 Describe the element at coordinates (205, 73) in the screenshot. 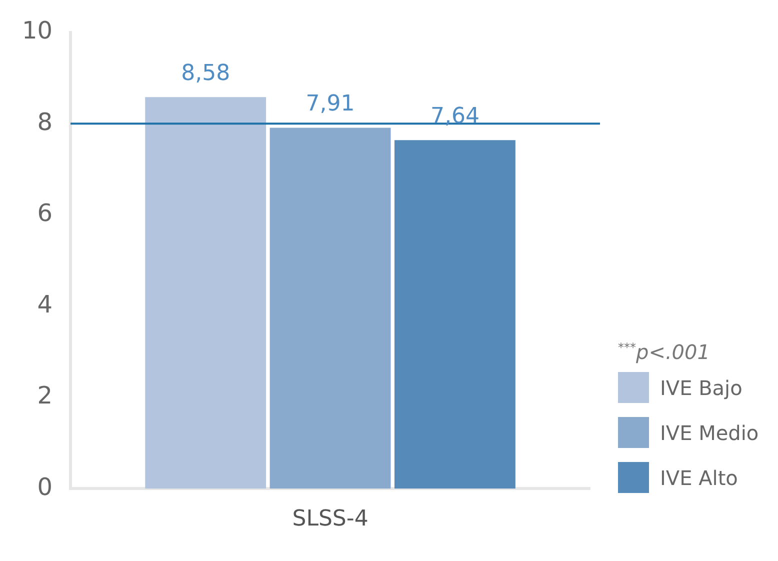

I see `data-label: 8,58` at that location.